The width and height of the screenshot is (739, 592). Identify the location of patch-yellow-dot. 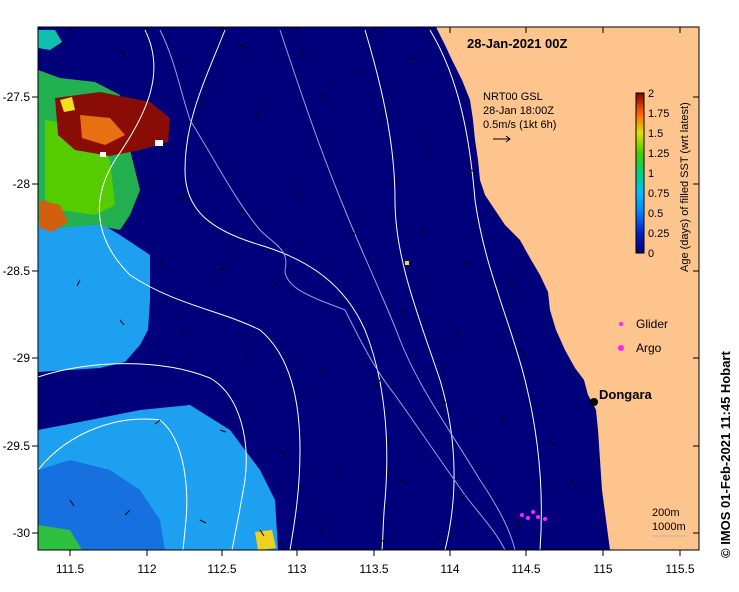
(407, 263).